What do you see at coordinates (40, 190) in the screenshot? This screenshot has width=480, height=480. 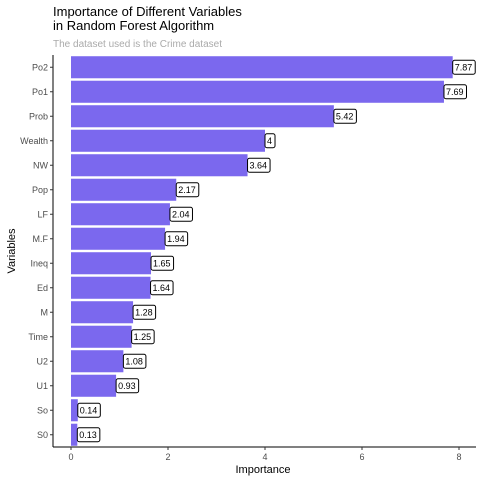 I see `y-tick-label: Pop` at bounding box center [40, 190].